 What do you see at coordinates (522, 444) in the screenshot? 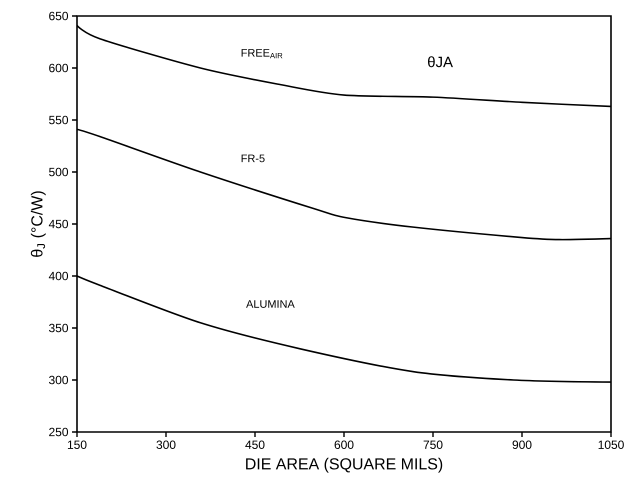
I see `x-tick-label: 900` at bounding box center [522, 444].